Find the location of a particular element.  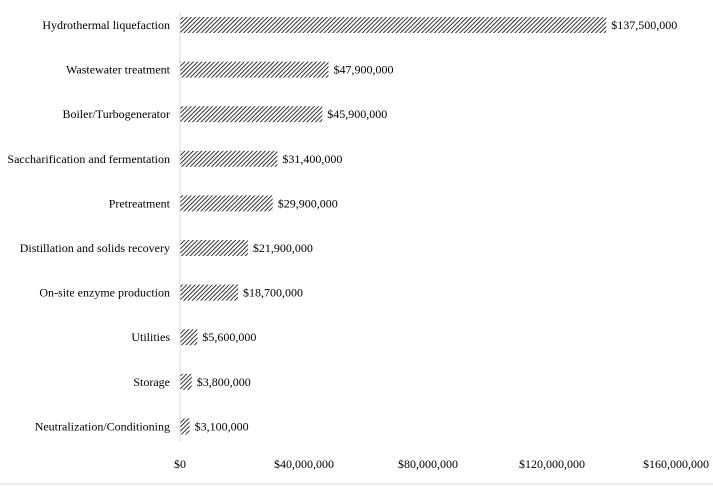

data-label: $3,800,000 is located at coordinates (224, 382).